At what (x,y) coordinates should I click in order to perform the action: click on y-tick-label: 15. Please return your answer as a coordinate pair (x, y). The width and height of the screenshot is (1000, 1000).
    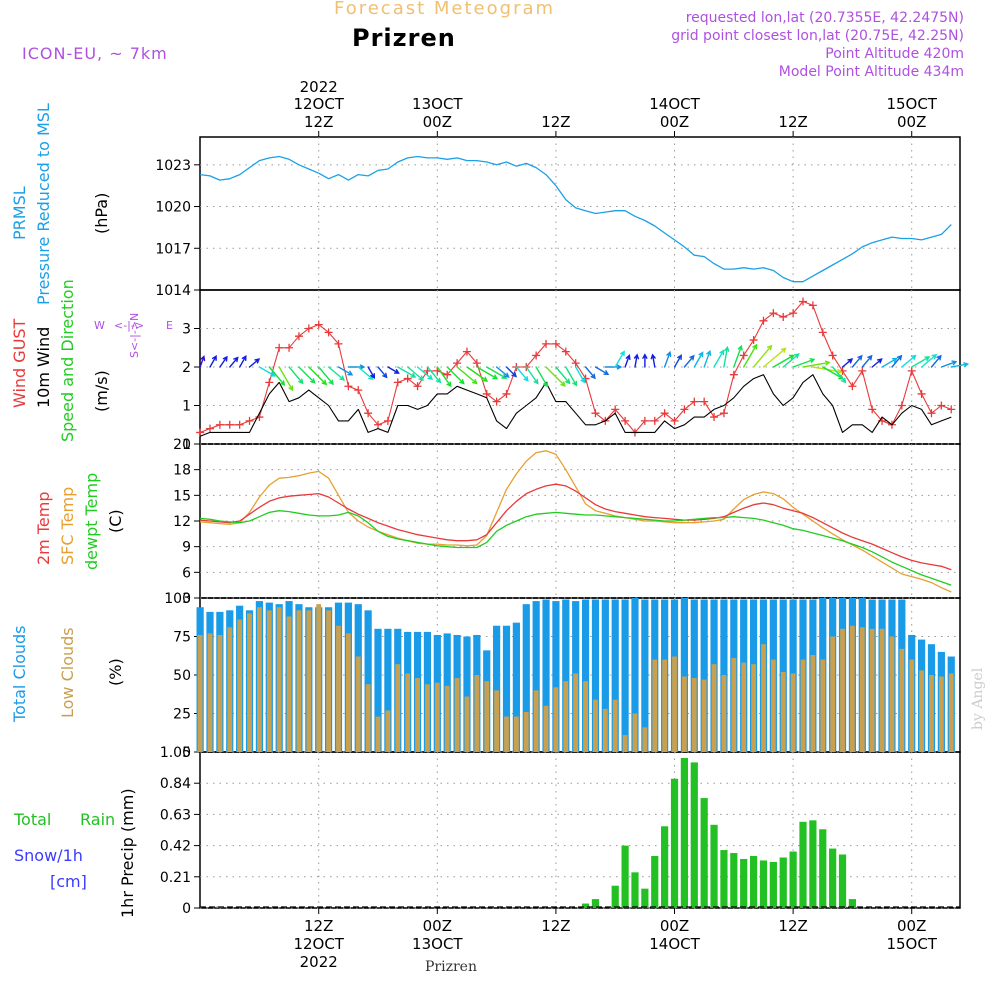
    Looking at the image, I should click on (182, 496).